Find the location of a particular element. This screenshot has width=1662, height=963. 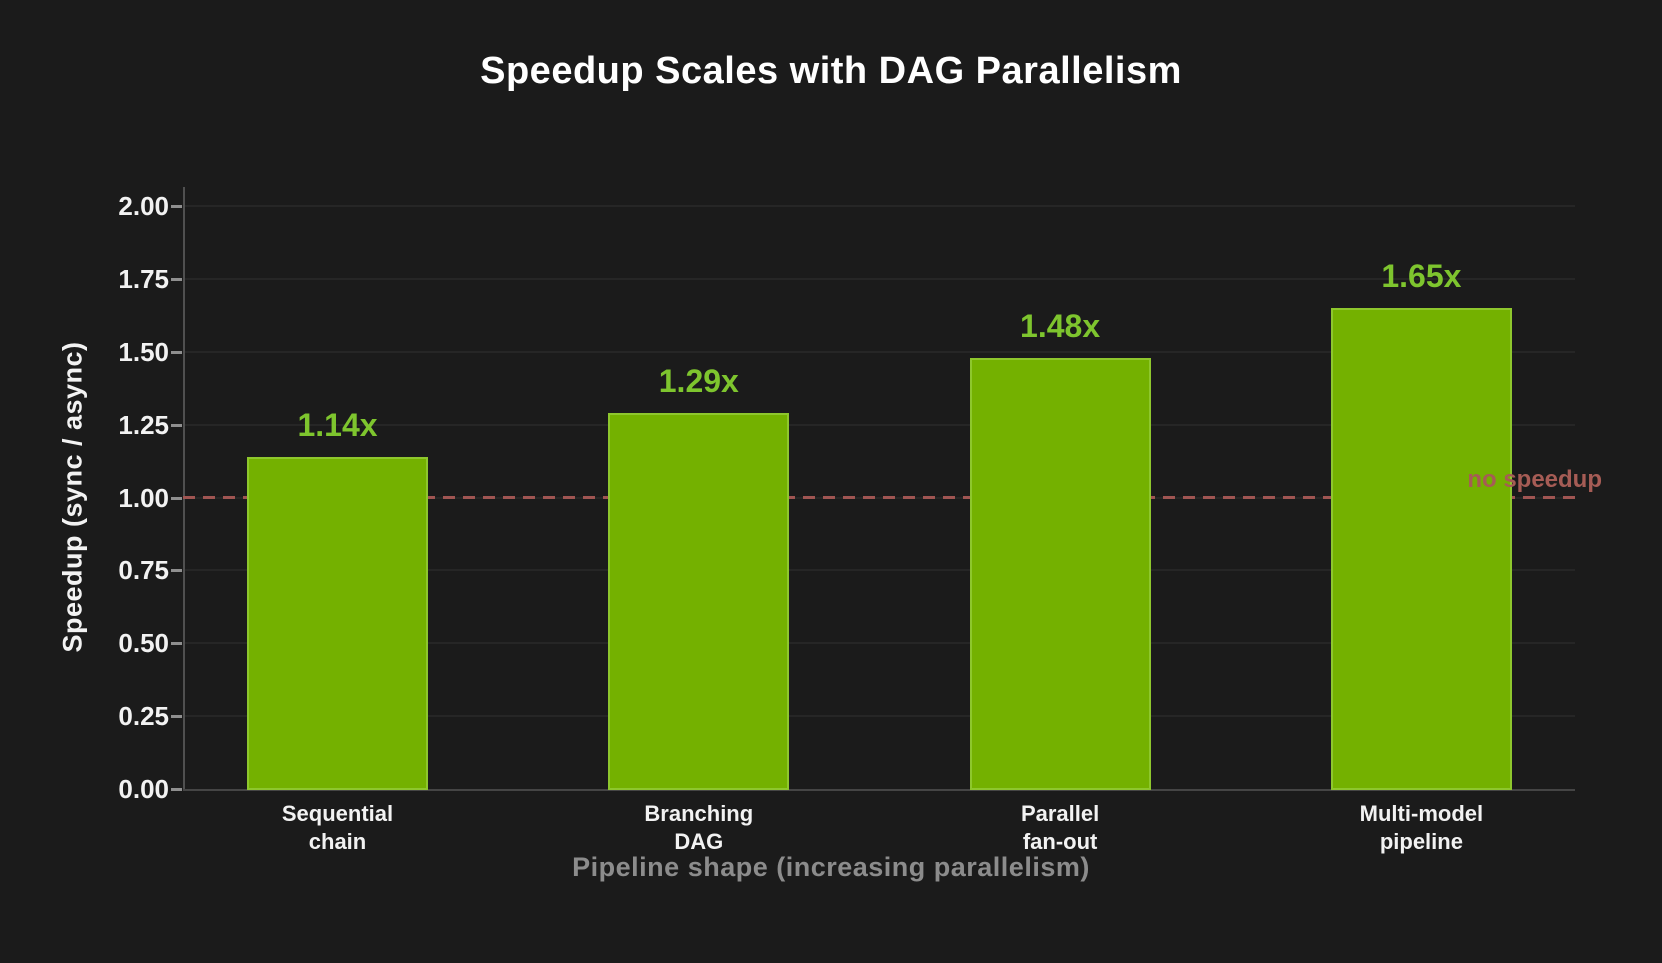

x-tick-label-sequential-chain: Sequential chain is located at coordinates (337, 827).